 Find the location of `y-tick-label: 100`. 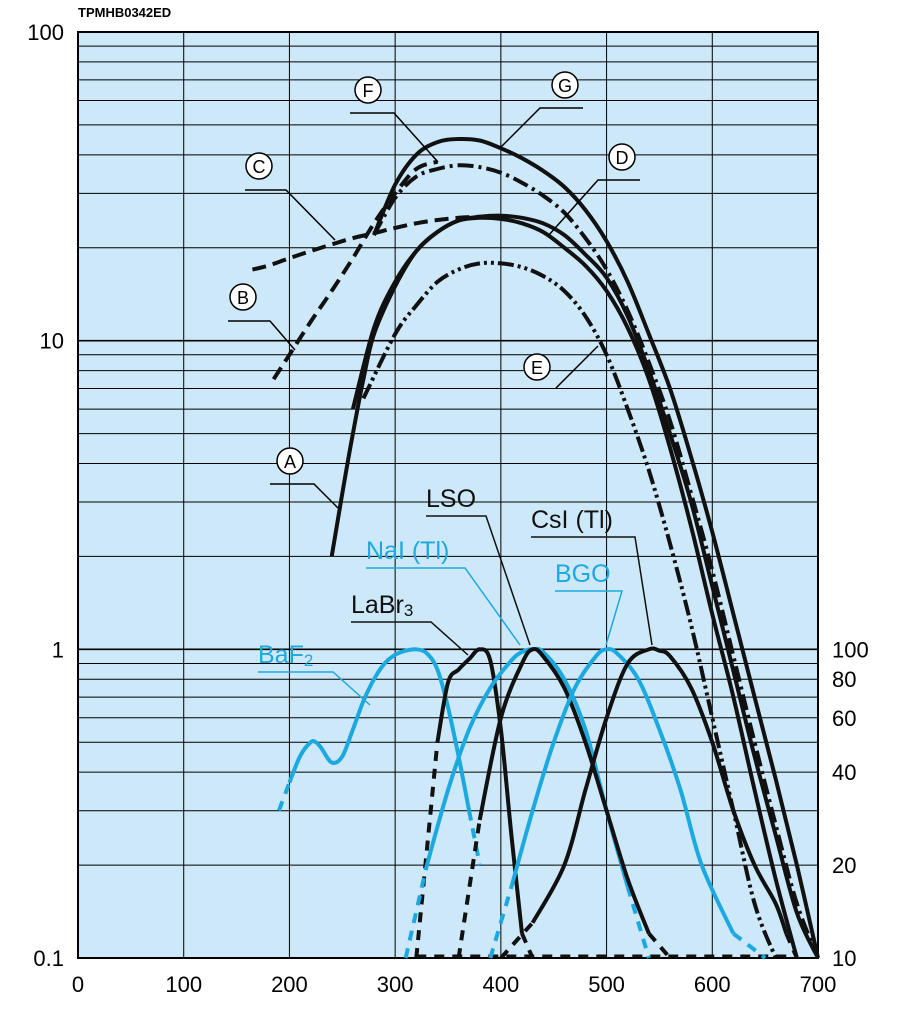

y-tick-label: 100 is located at coordinates (45, 32).